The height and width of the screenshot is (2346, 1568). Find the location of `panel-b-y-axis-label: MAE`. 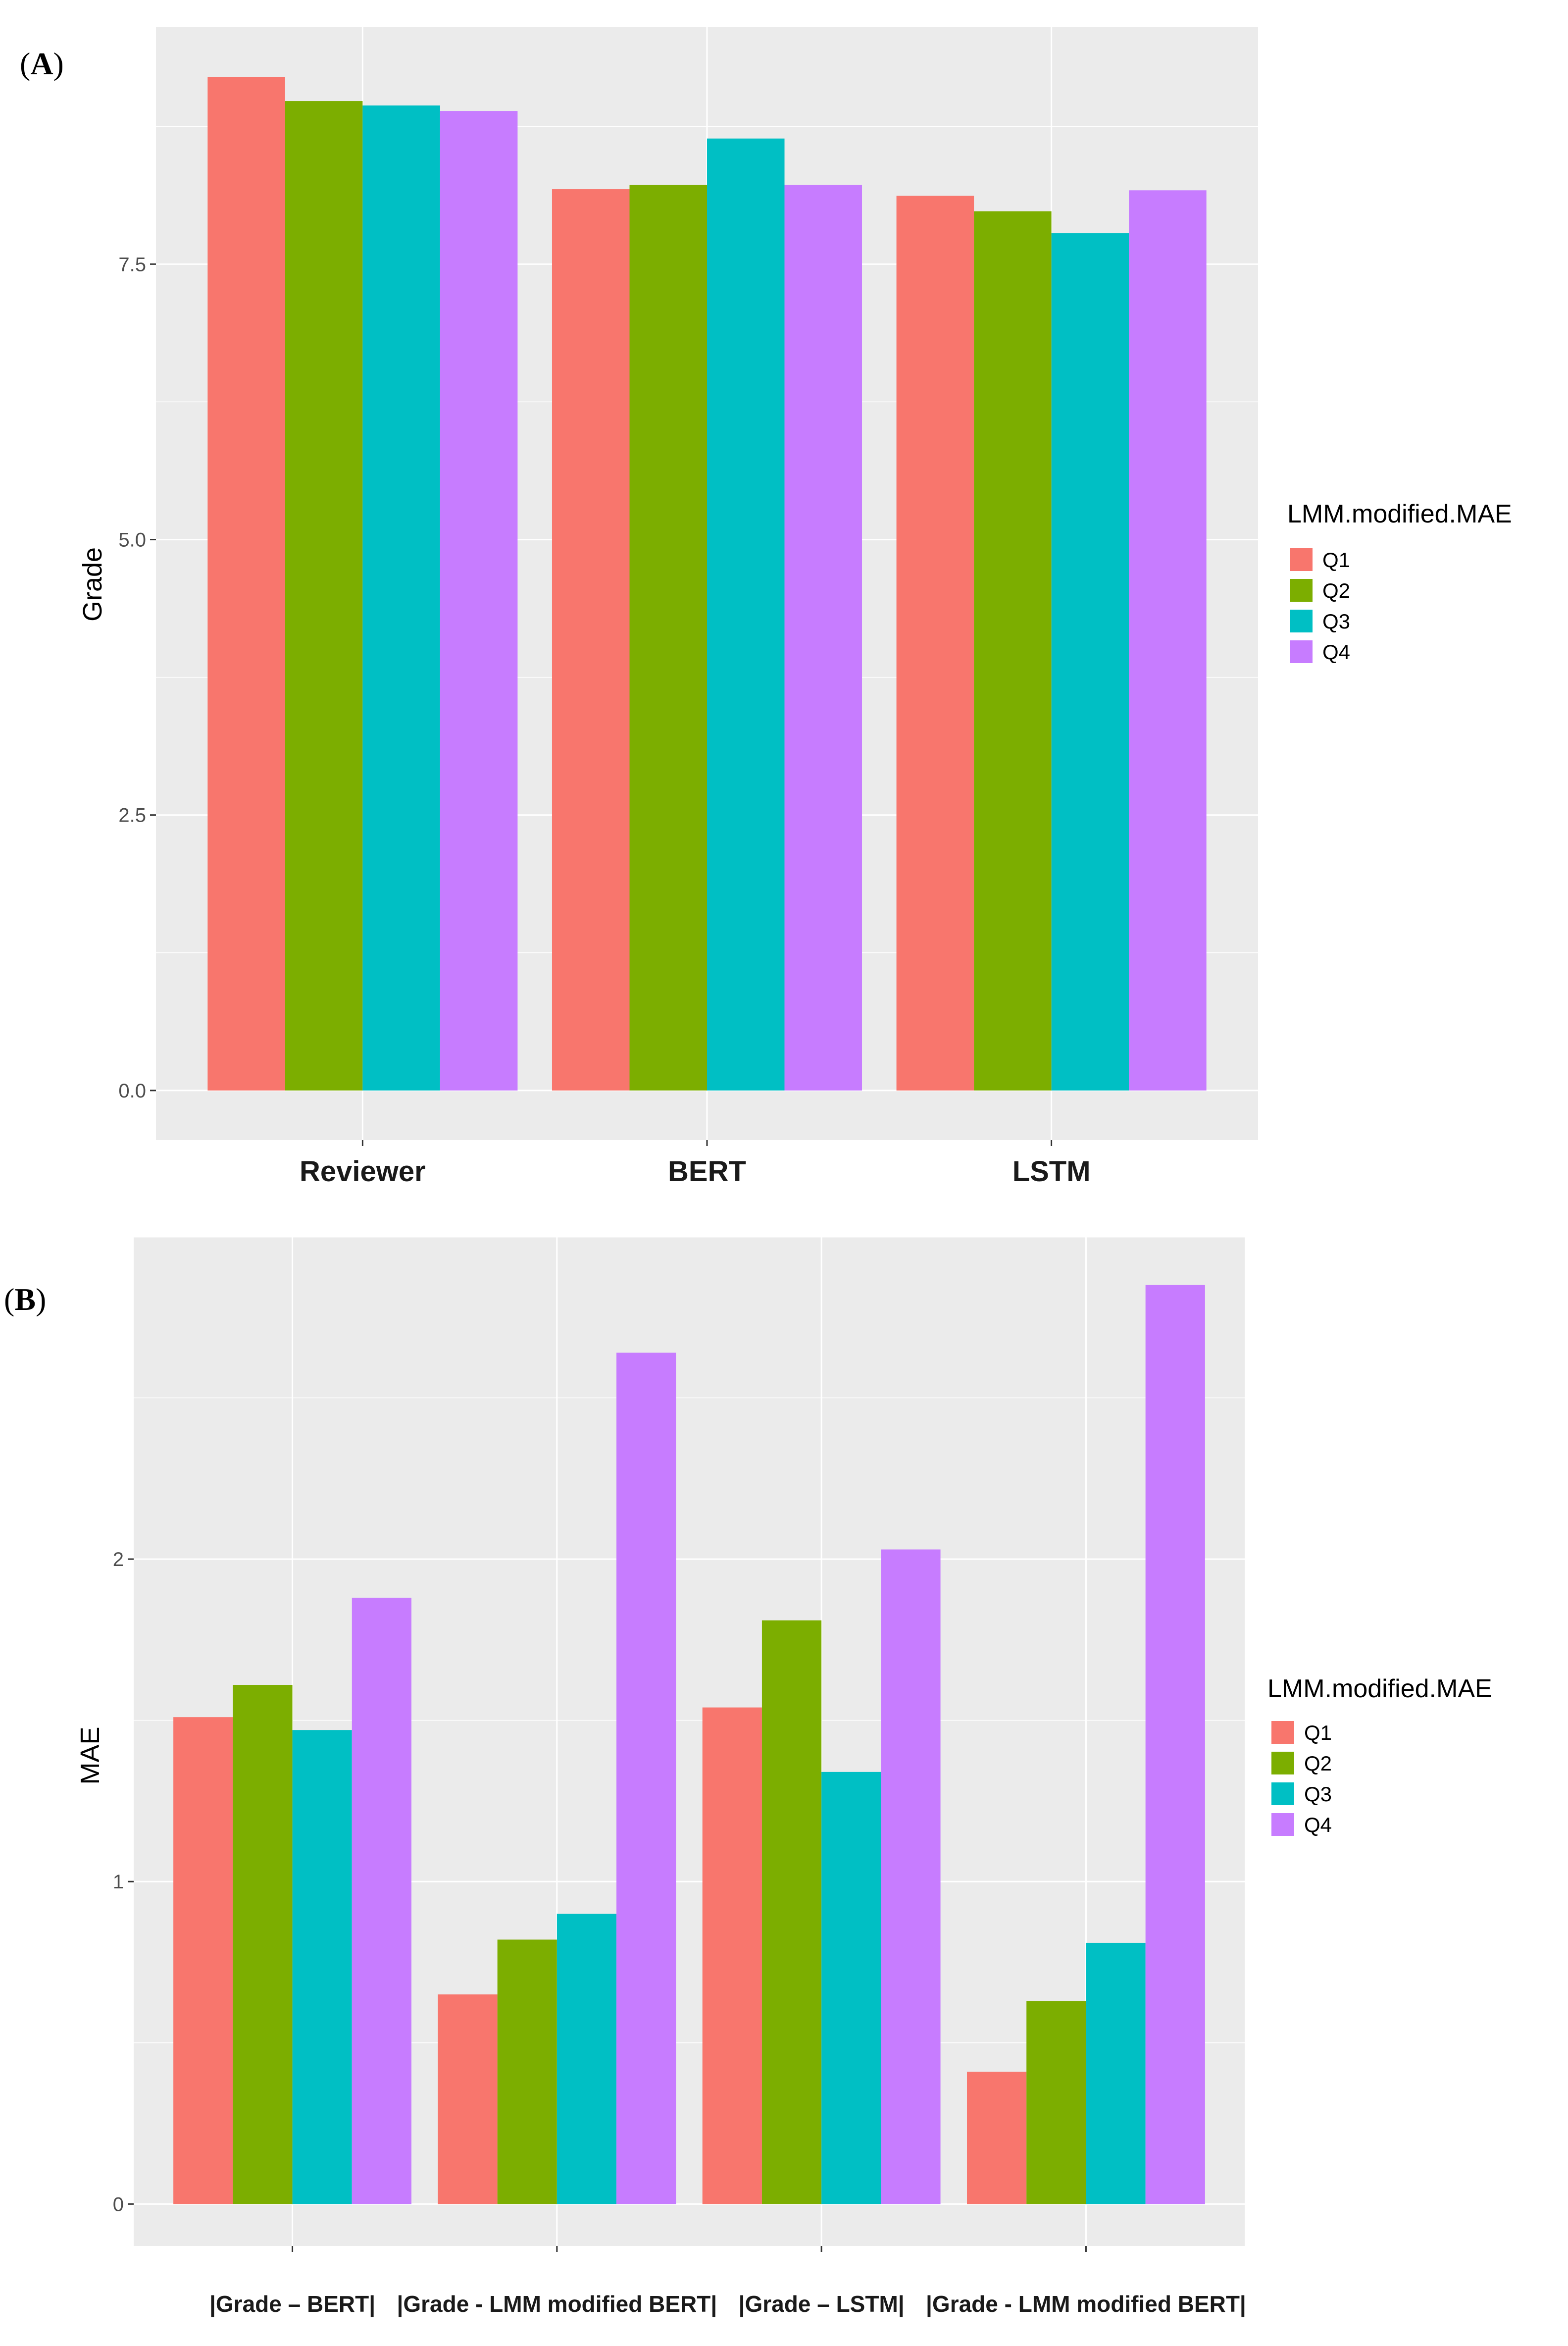

panel-b-y-axis-label: MAE is located at coordinates (90, 1755).